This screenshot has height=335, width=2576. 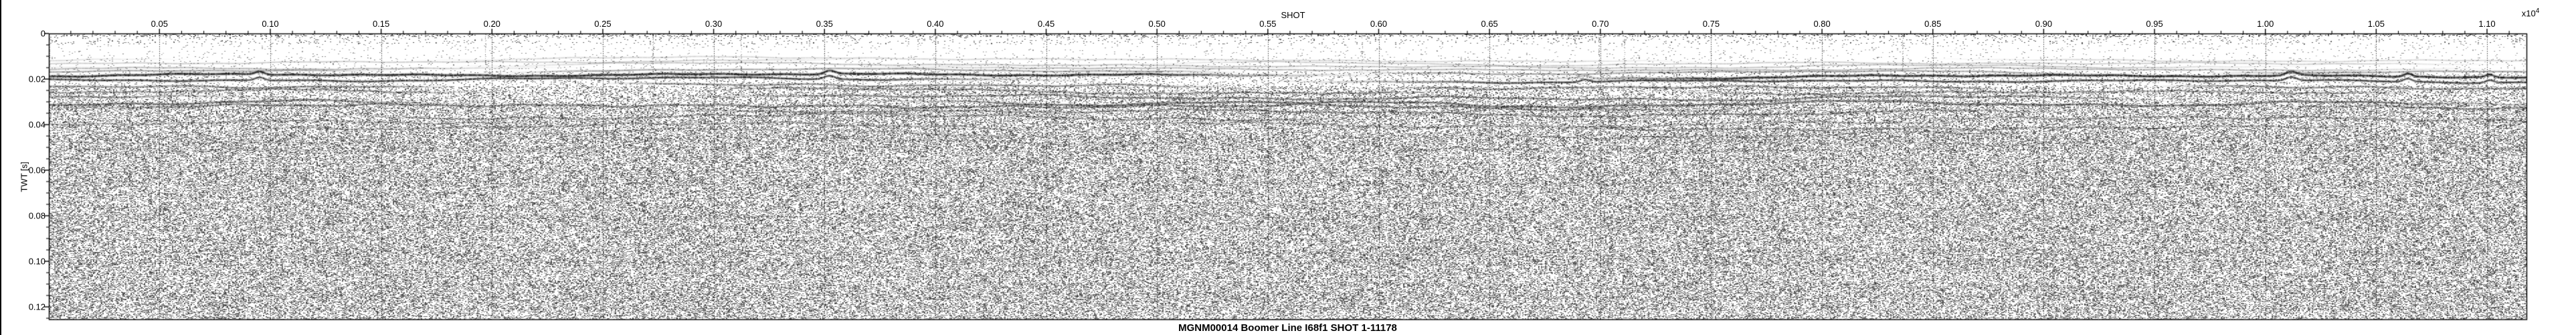 I want to click on x-tick-label: 0.80, so click(x=1822, y=24).